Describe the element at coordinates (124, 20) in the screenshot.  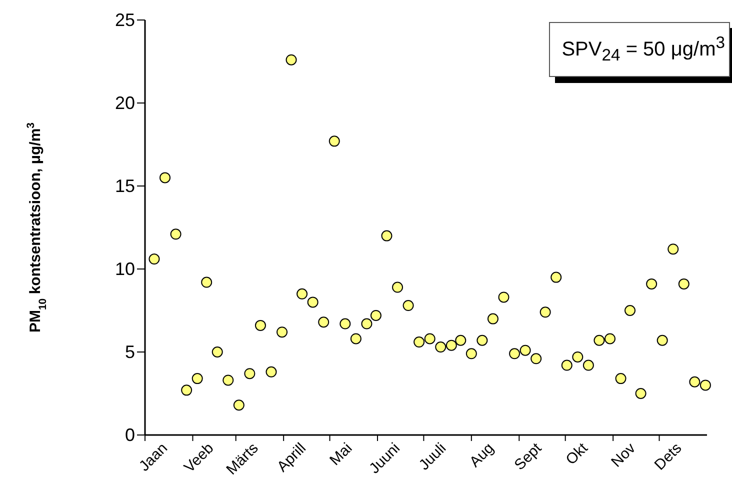
I see `y-tick-label: 25` at that location.